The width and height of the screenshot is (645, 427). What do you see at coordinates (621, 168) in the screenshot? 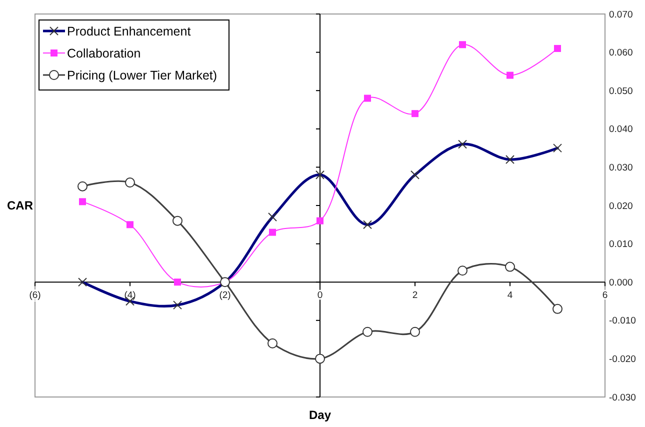
I see `y-tick-label: 0.030` at bounding box center [621, 168].